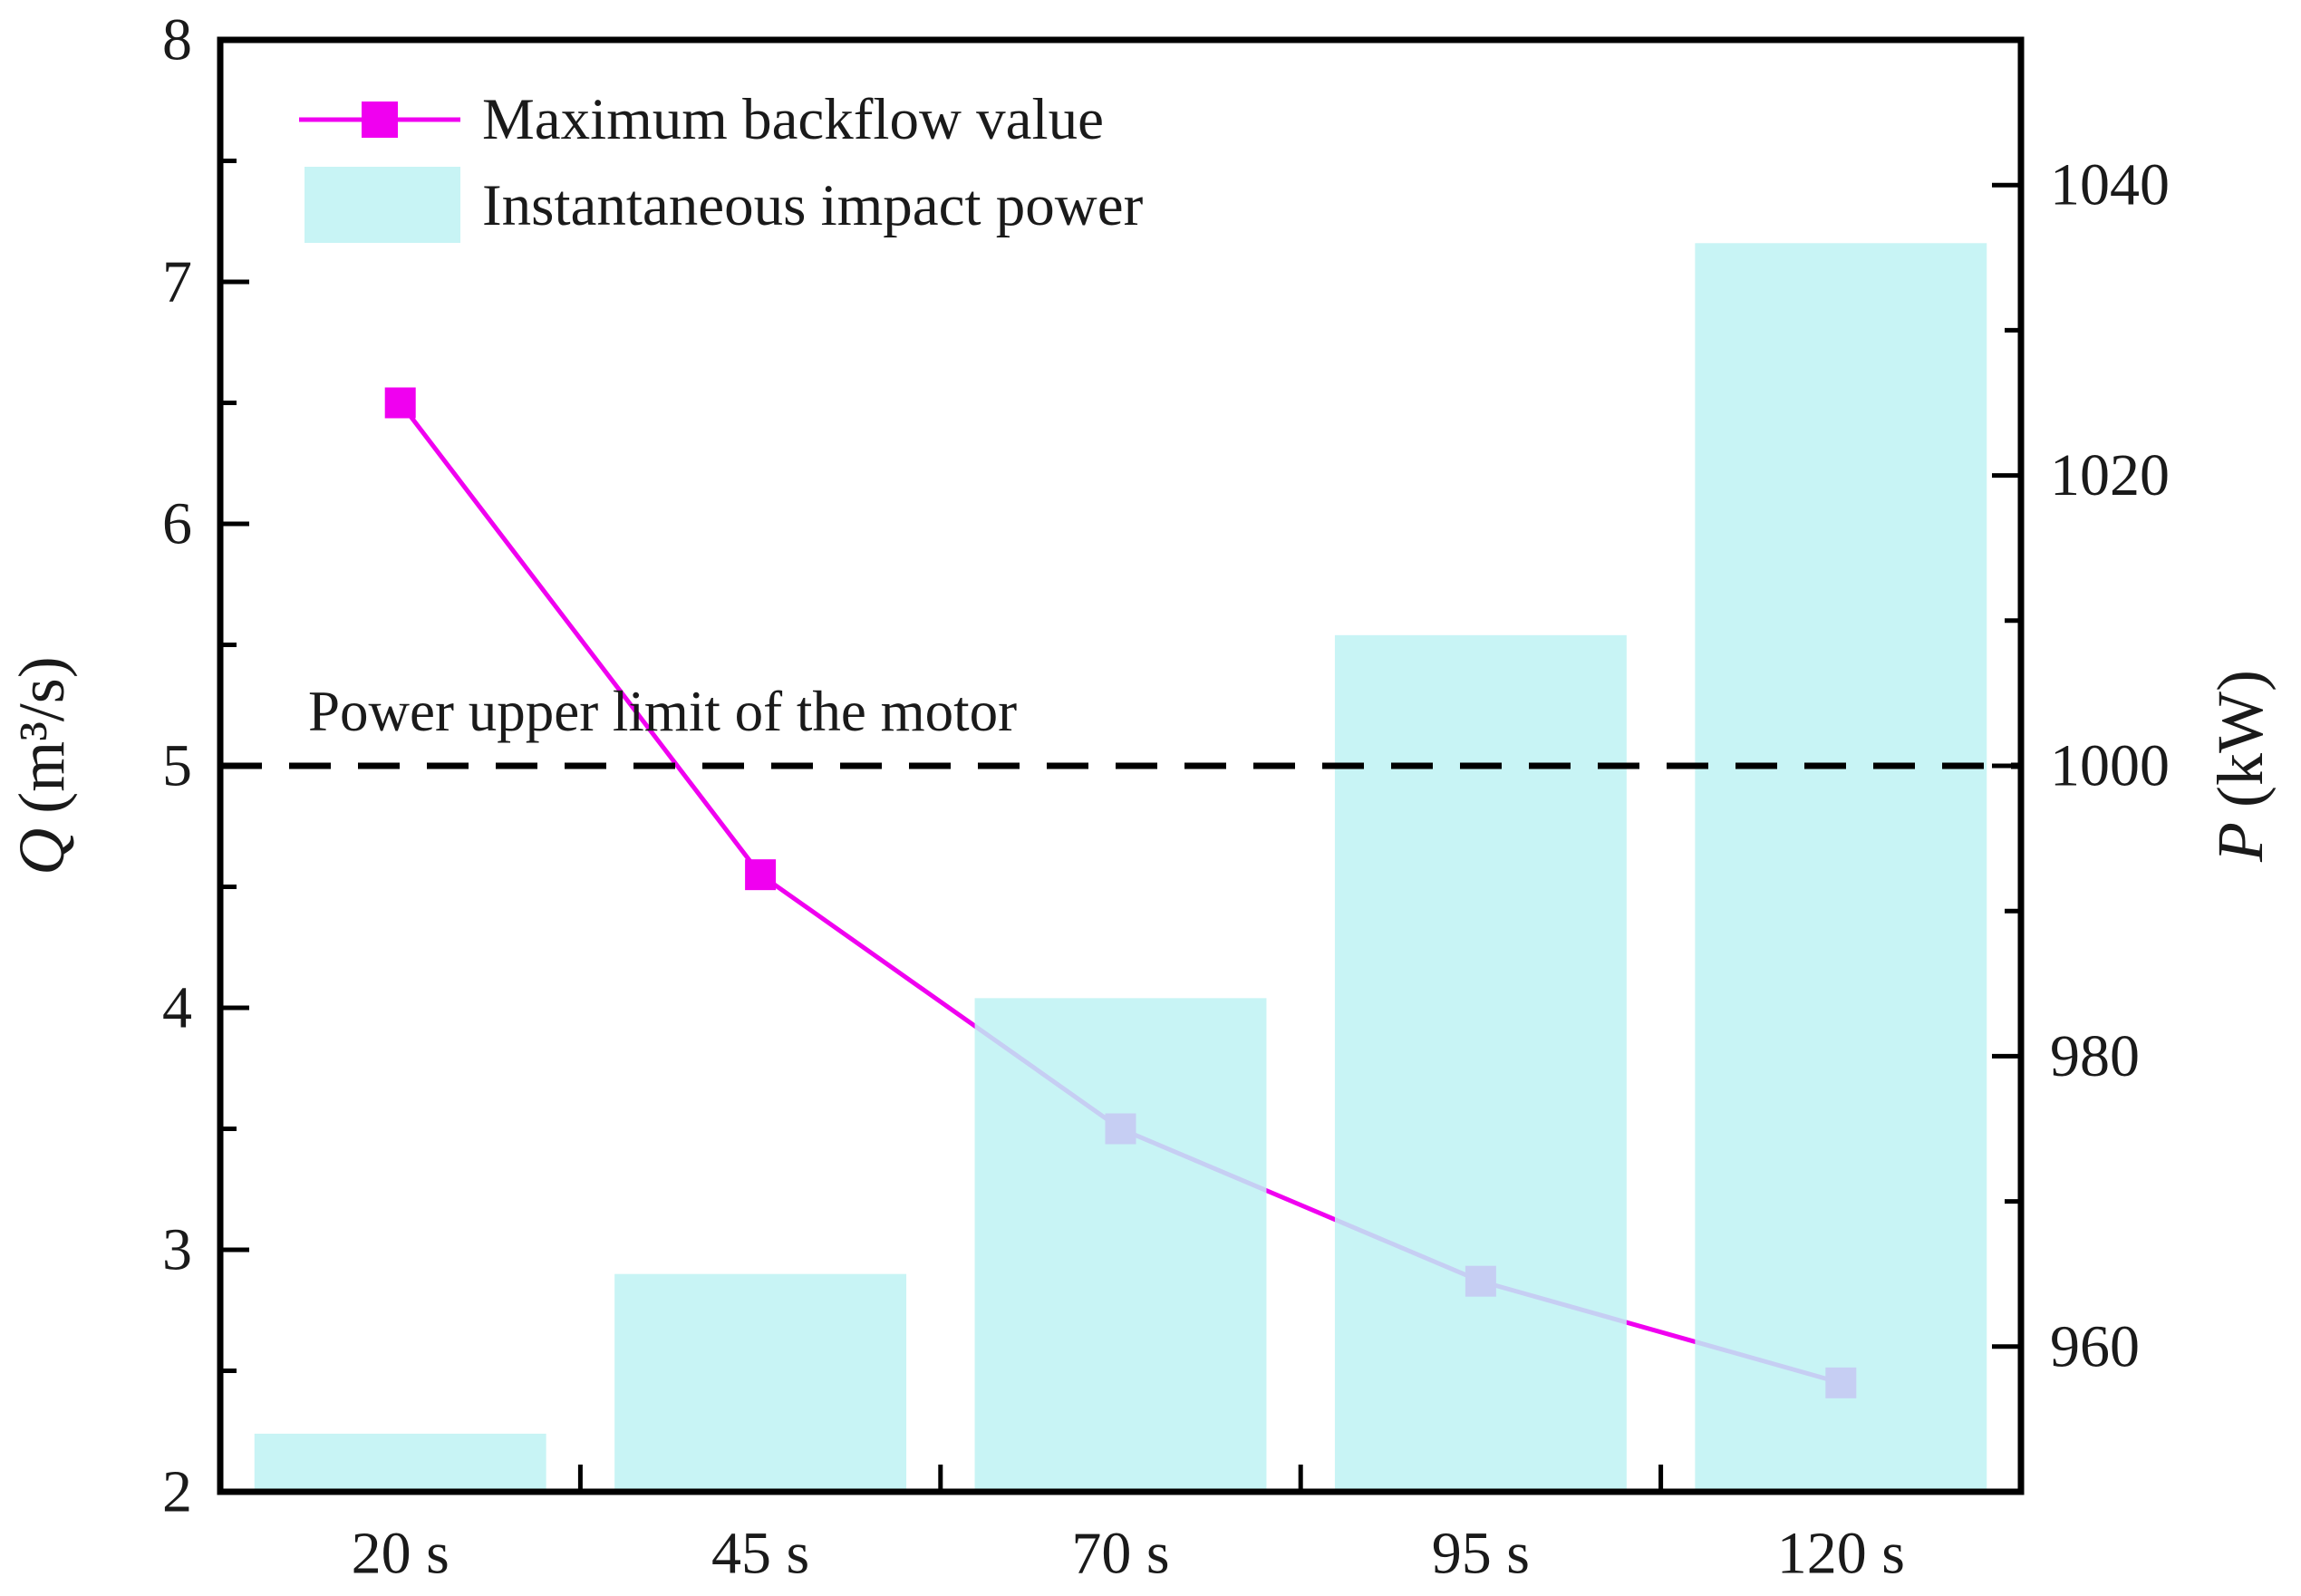  I want to click on x-tick-label: 120 s, so click(1841, 1554).